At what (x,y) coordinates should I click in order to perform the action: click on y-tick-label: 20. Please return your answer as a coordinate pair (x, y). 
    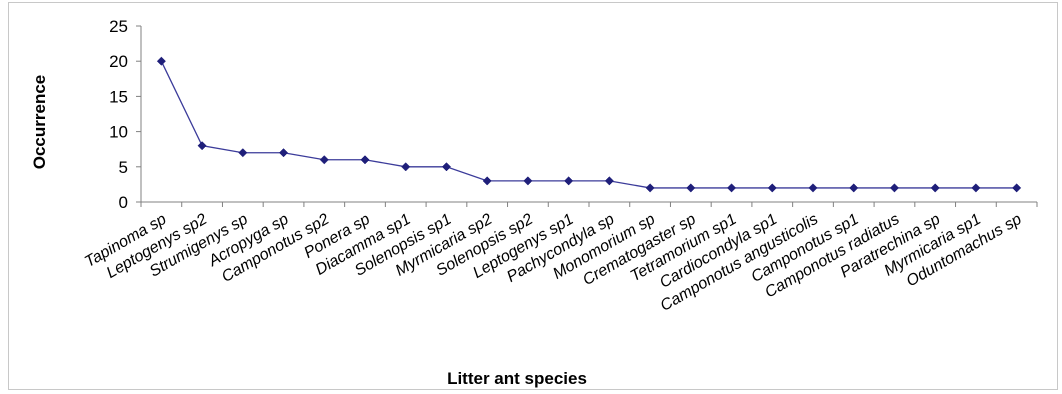
    Looking at the image, I should click on (118, 61).